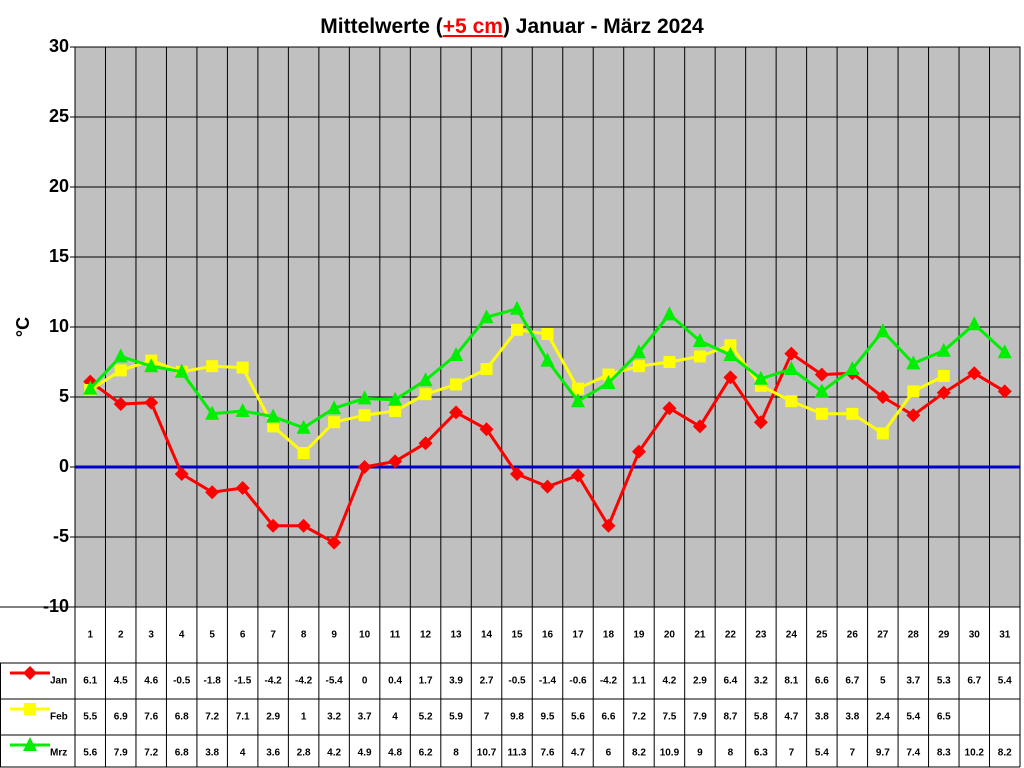 Image resolution: width=1024 pixels, height=768 pixels. I want to click on x-tick-label: 16, so click(548, 635).